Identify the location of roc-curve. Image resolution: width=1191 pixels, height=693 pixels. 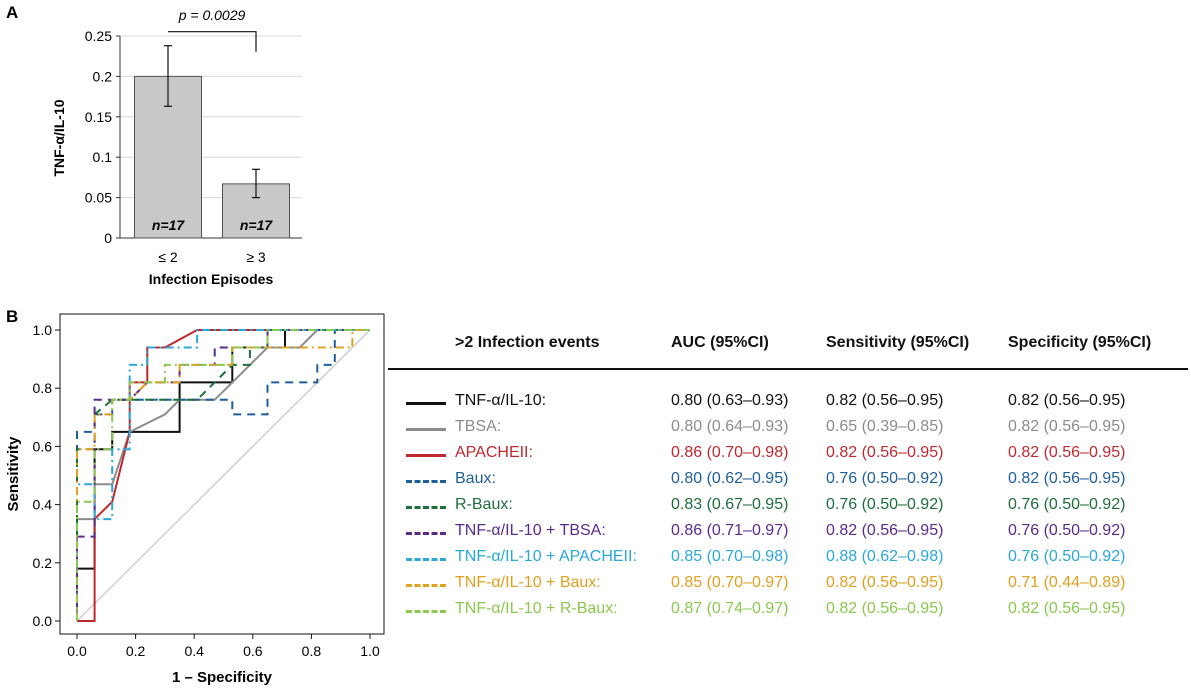
(223, 475).